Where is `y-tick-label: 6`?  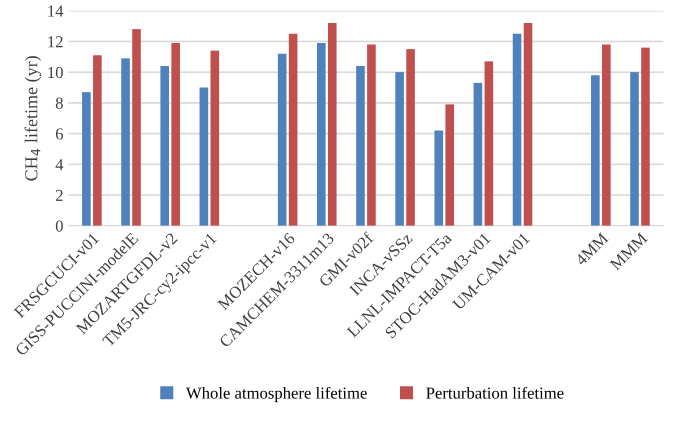 y-tick-label: 6 is located at coordinates (60, 134).